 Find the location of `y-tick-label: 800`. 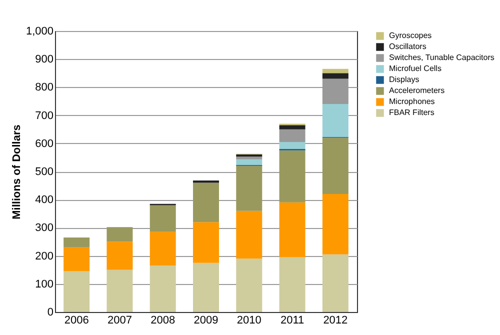

y-tick-label: 800 is located at coordinates (44, 88).